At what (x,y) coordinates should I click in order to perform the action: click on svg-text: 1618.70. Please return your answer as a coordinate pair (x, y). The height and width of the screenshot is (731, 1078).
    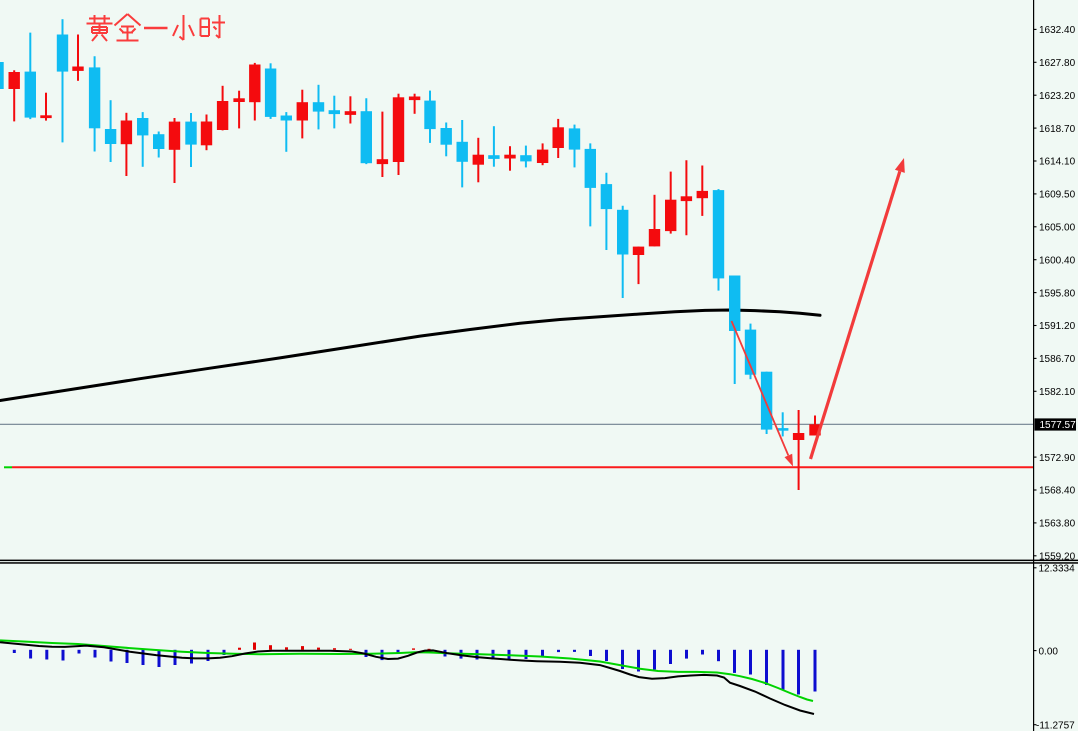
    Looking at the image, I should click on (1057, 129).